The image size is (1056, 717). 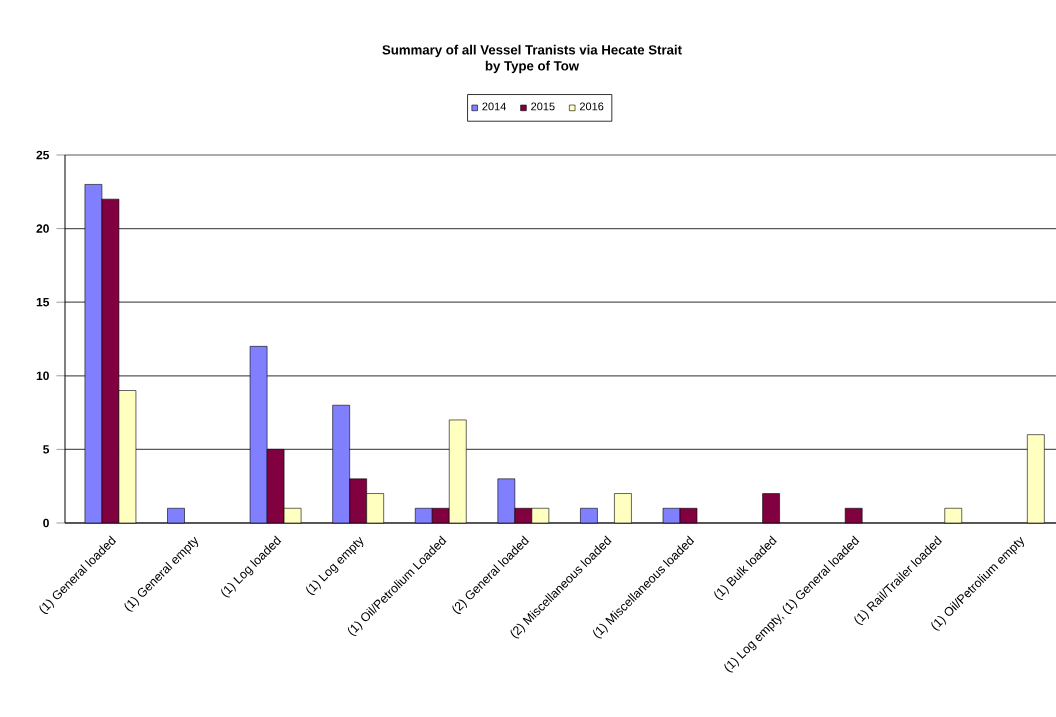 What do you see at coordinates (46, 449) in the screenshot?
I see `y-tick-label: 5` at bounding box center [46, 449].